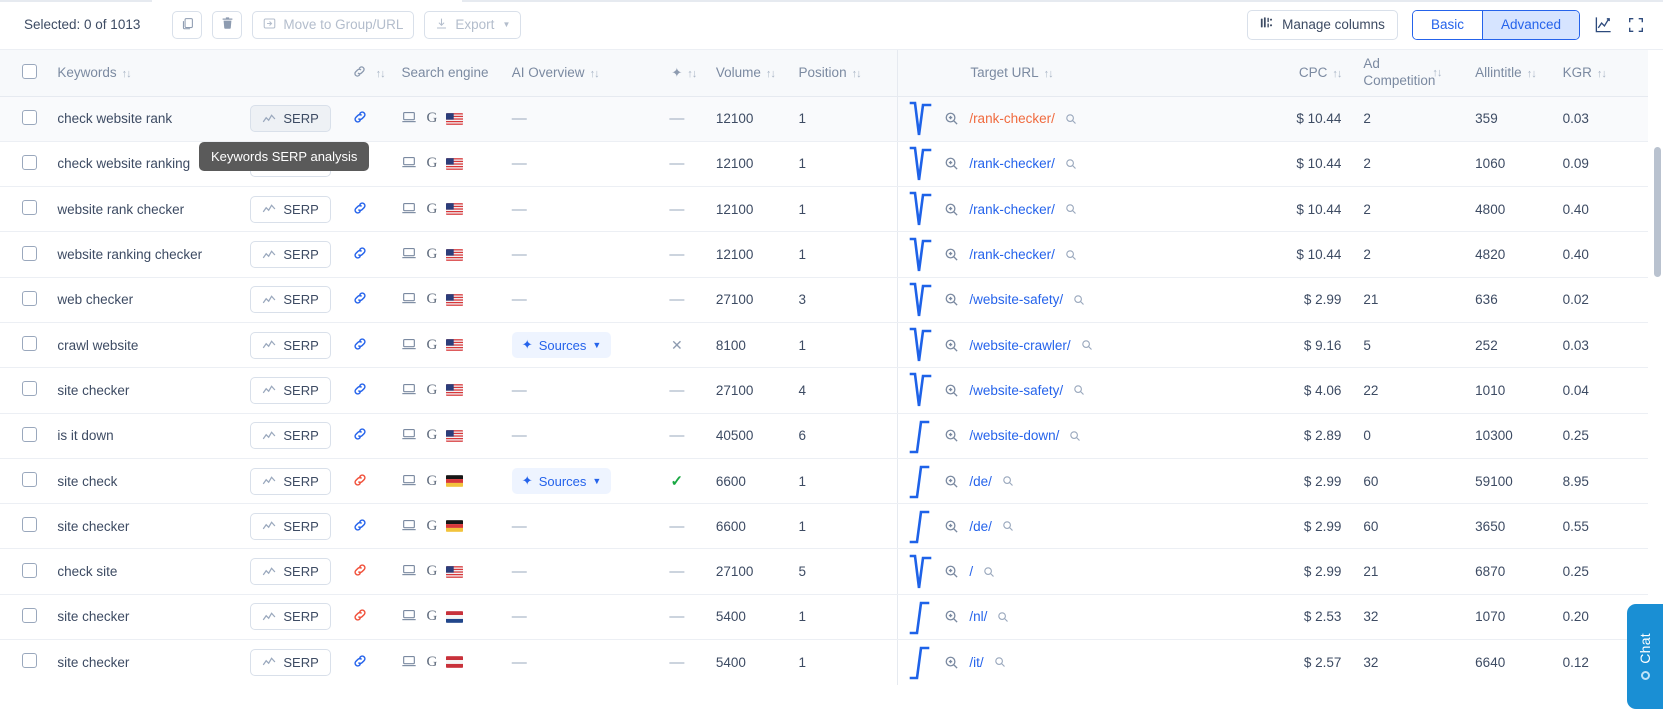 The width and height of the screenshot is (1663, 709). I want to click on view-basic-button: Basic, so click(1447, 24).